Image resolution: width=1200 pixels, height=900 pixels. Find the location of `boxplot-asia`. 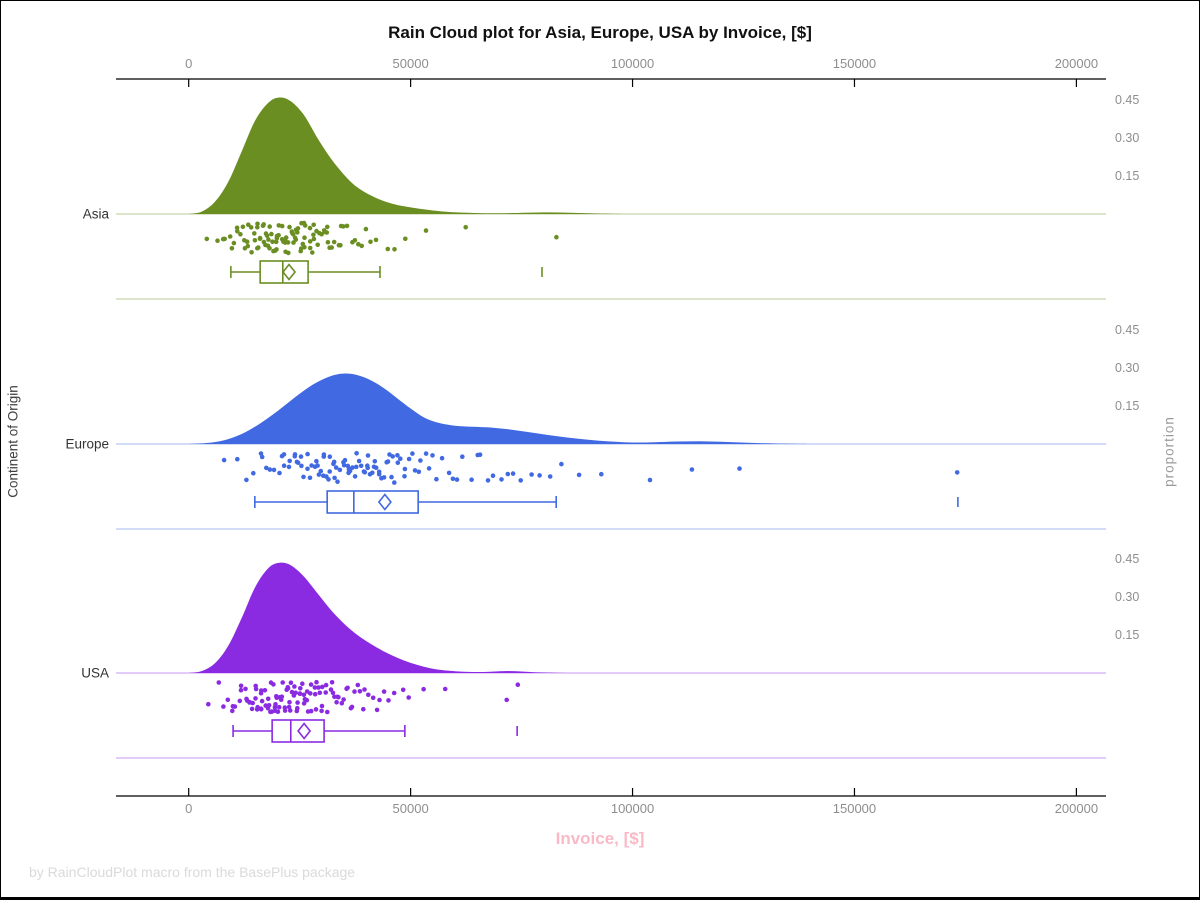

boxplot-asia is located at coordinates (386, 272).